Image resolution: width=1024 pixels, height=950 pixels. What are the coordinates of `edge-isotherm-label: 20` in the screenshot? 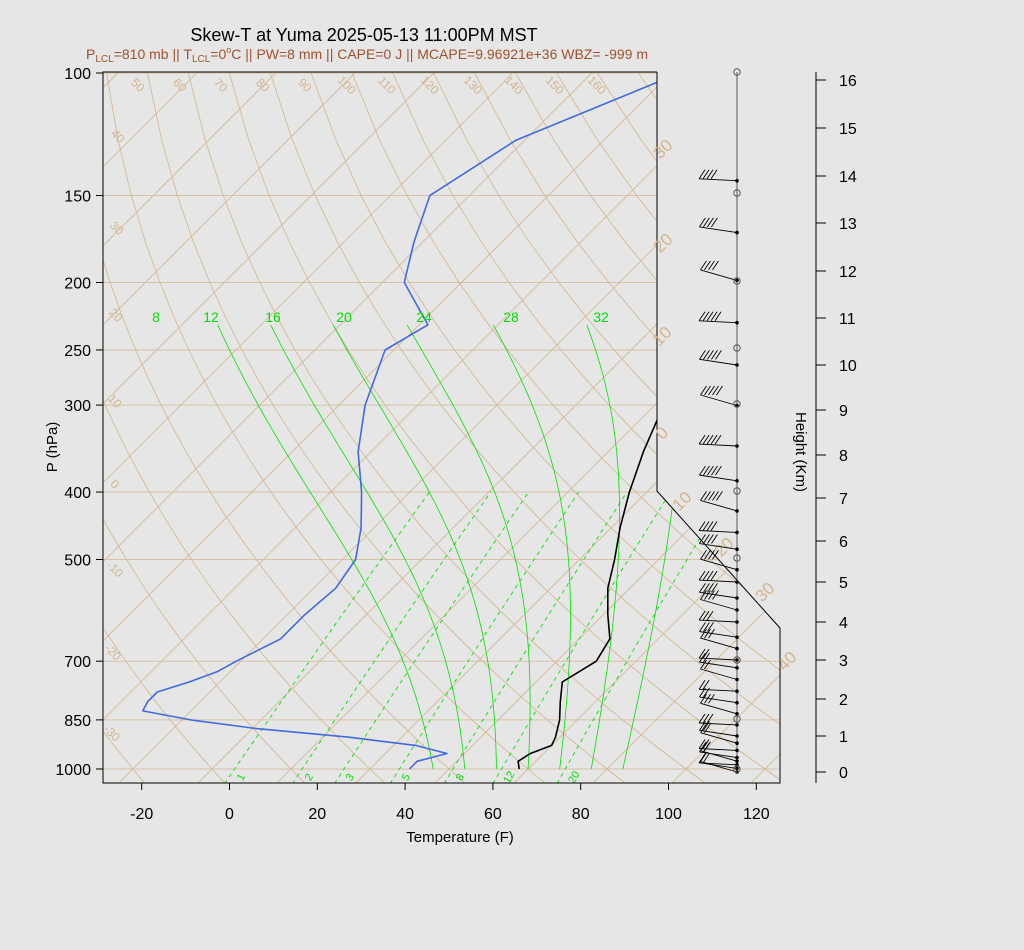 It's located at (663, 243).